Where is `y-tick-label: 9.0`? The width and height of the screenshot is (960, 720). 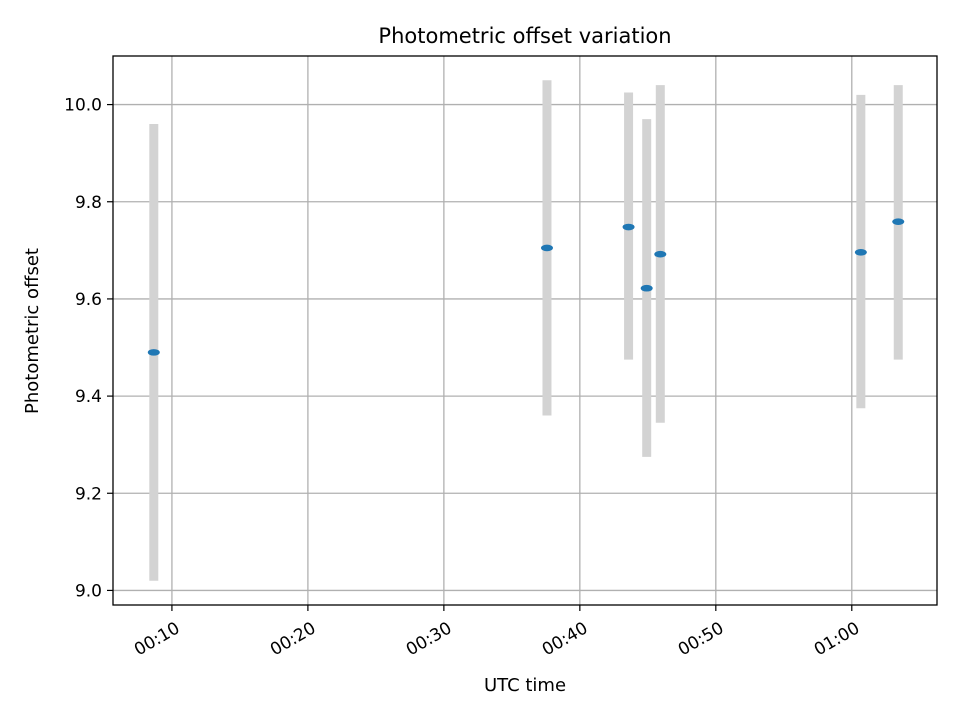 y-tick-label: 9.0 is located at coordinates (88, 591).